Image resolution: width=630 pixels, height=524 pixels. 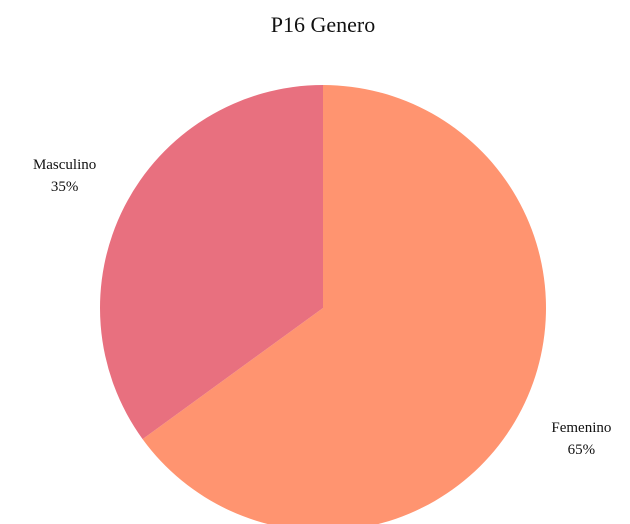 What do you see at coordinates (582, 450) in the screenshot?
I see `slice-value-label: 65%` at bounding box center [582, 450].